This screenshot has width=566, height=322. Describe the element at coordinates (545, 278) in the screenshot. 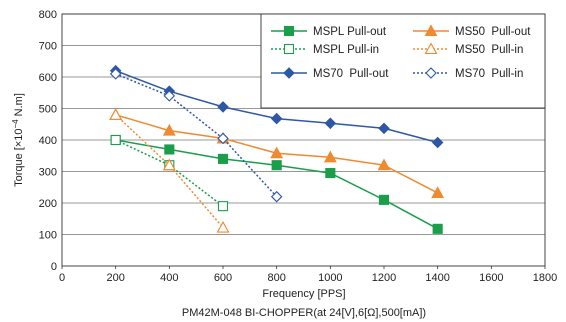

I see `x-tick-label: 1800` at that location.